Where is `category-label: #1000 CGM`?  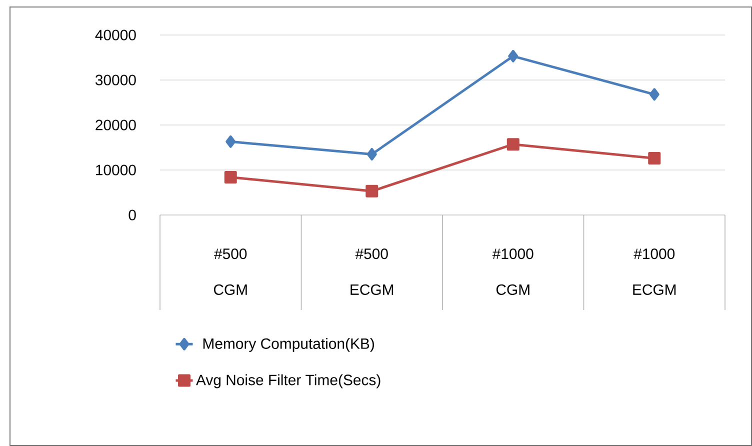 category-label: #1000 CGM is located at coordinates (513, 271).